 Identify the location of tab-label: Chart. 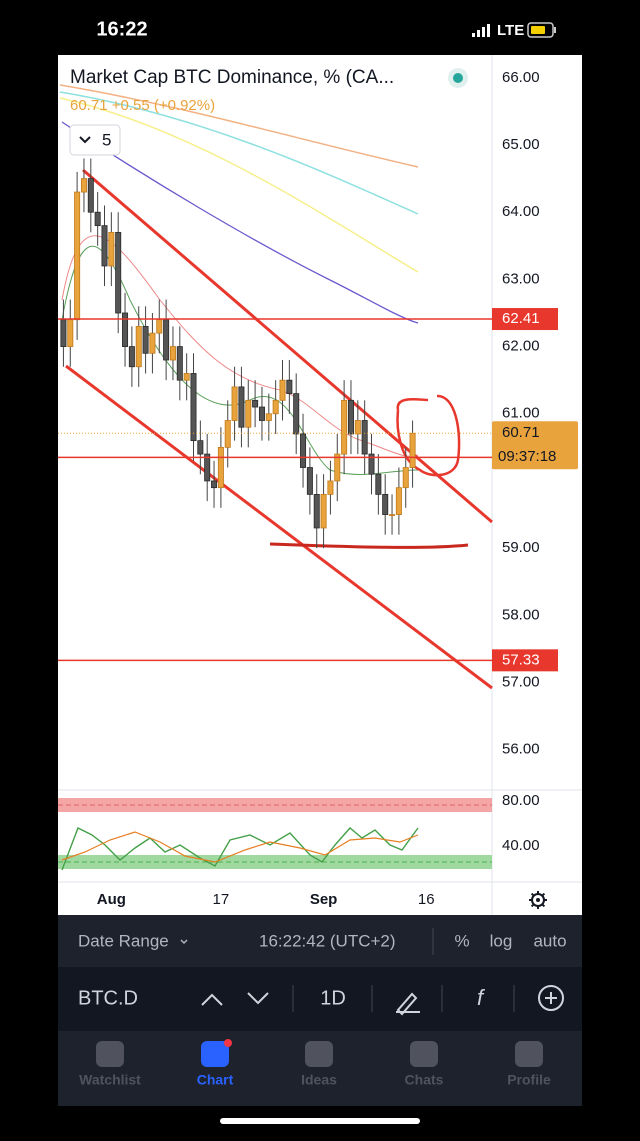
(215, 1080).